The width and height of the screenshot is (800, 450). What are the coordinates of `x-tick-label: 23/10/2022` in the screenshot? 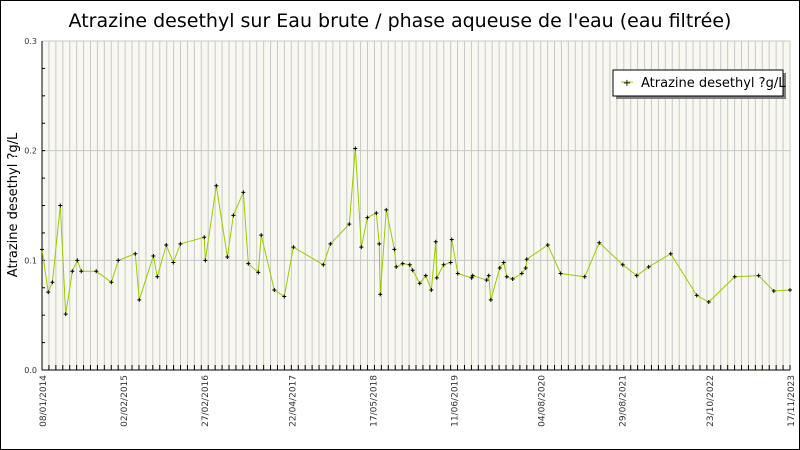 It's located at (711, 401).